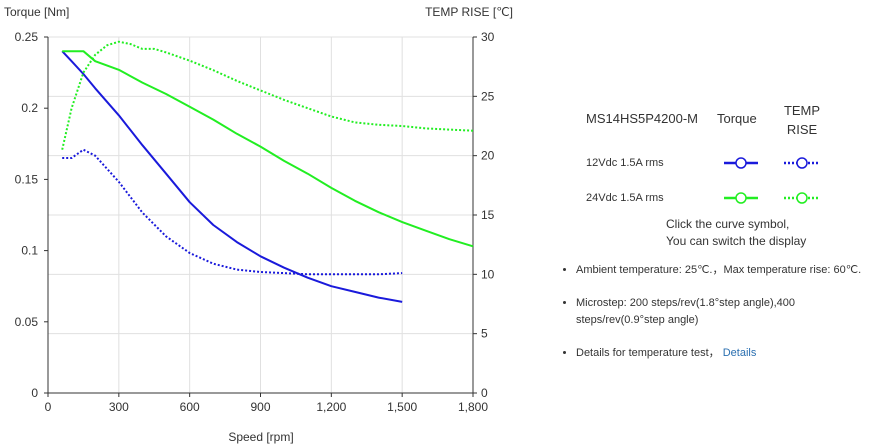  I want to click on y-right-tick-label: 0, so click(484, 393).